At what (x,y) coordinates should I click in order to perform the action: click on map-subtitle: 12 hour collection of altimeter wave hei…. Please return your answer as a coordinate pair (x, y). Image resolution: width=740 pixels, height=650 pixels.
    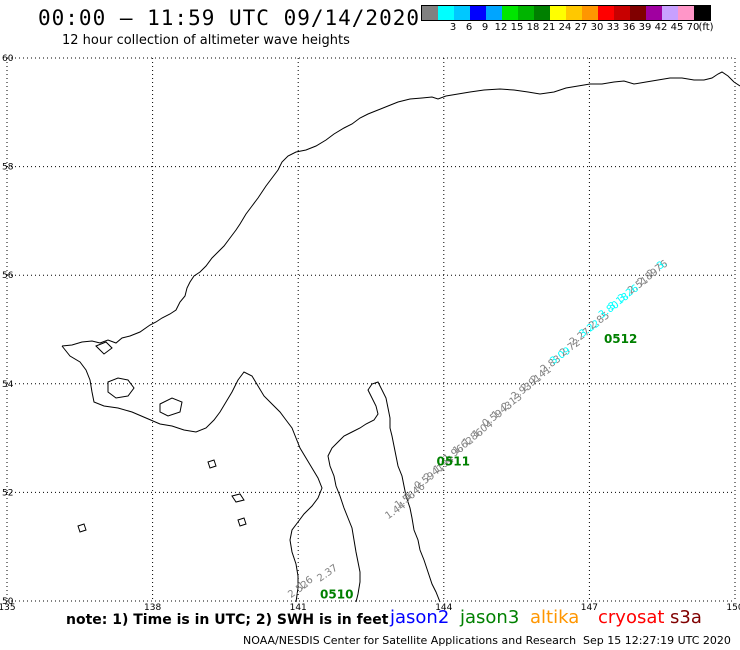
    Looking at the image, I should click on (206, 40).